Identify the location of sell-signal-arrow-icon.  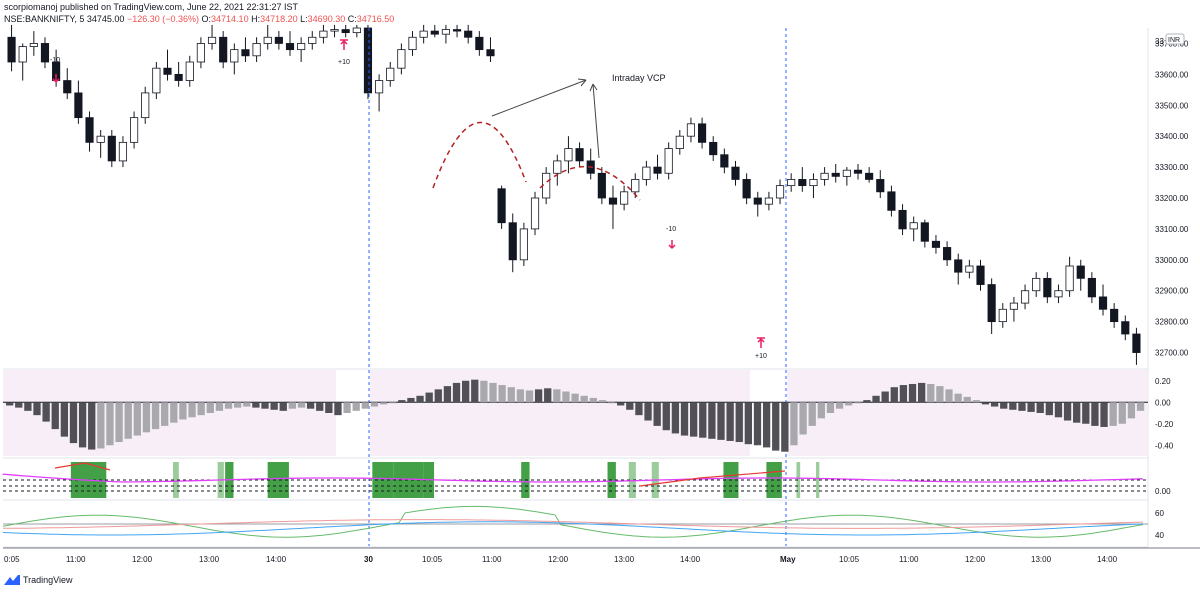
(56, 79).